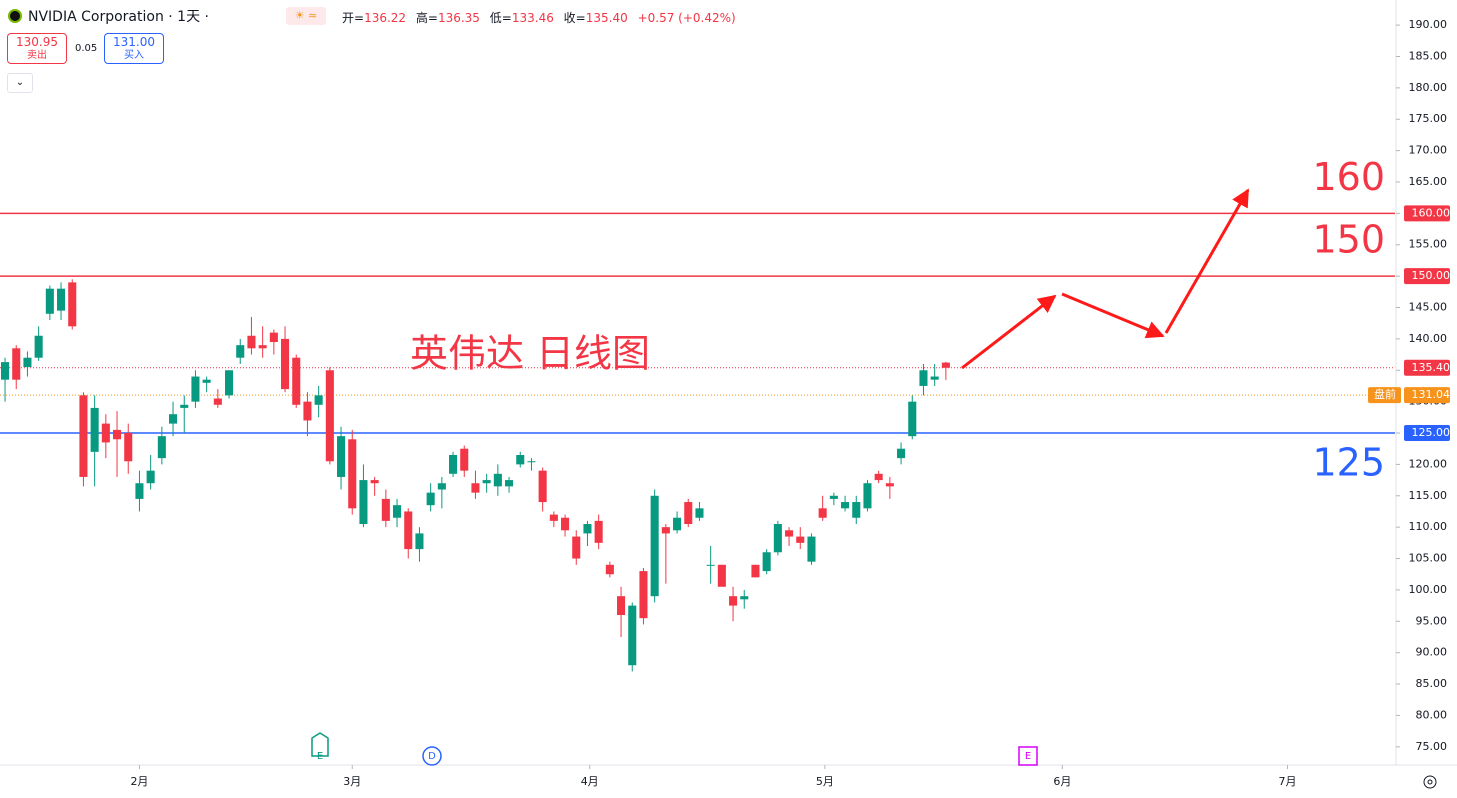  Describe the element at coordinates (306, 16) in the screenshot. I see `status-icons: ☀ ≈` at that location.